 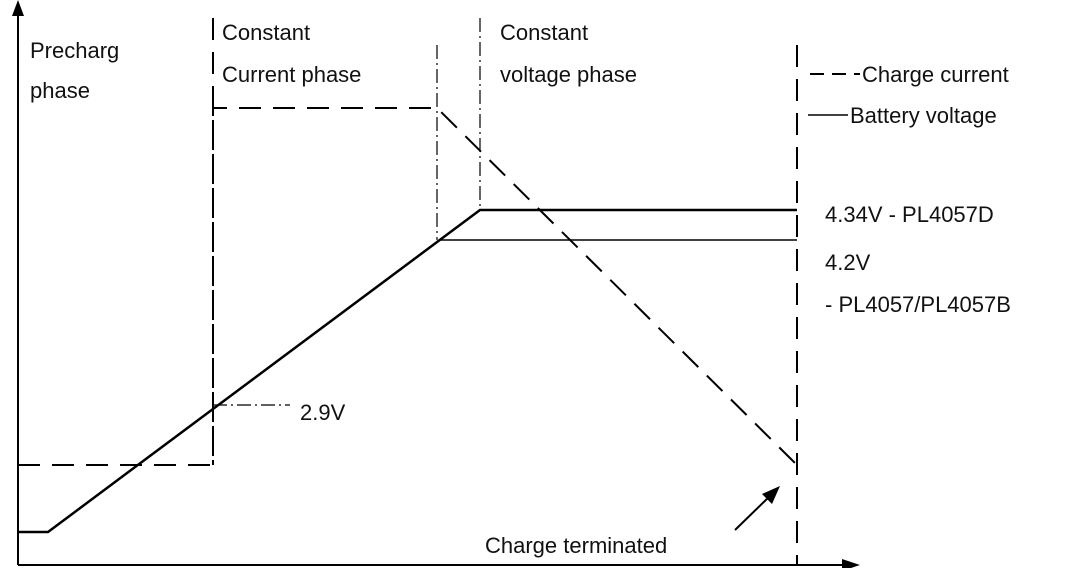 I want to click on legend-label: Battery voltage, so click(x=923, y=115).